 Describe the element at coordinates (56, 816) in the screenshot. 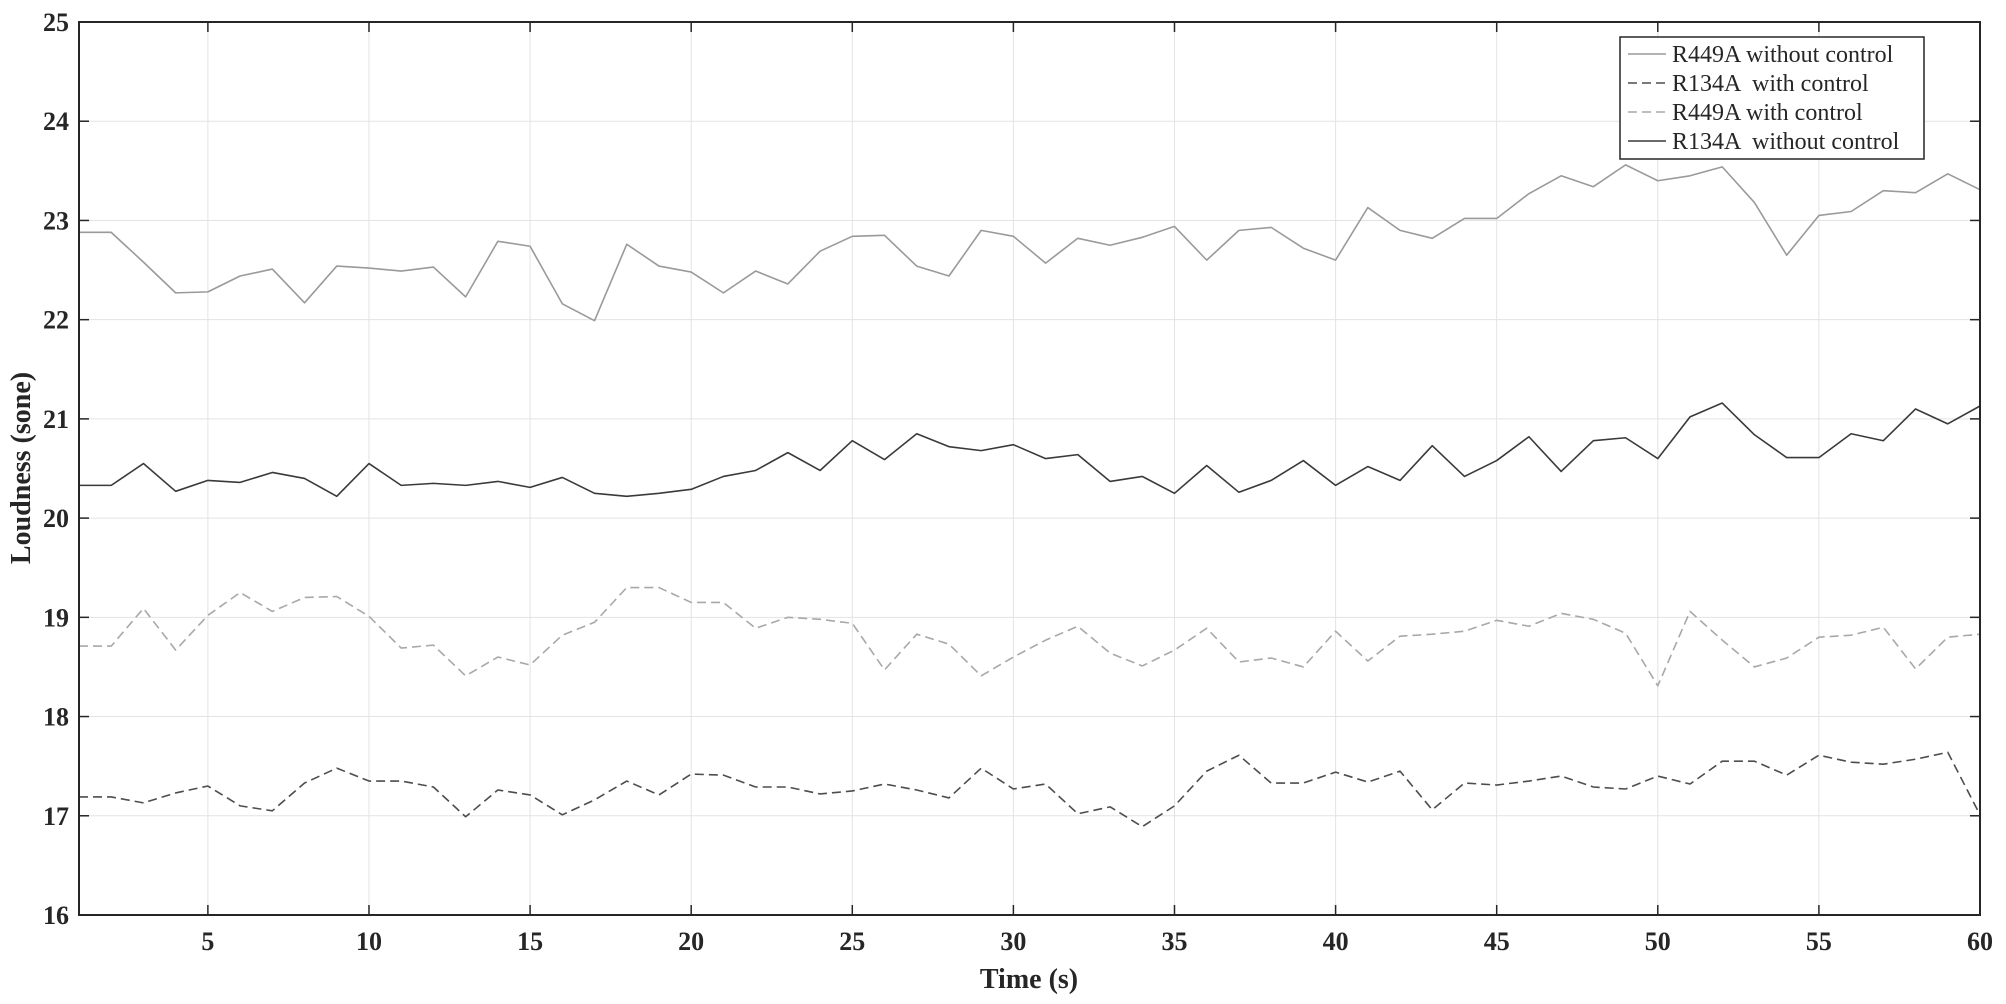

I see `y-tick-label: 17` at that location.